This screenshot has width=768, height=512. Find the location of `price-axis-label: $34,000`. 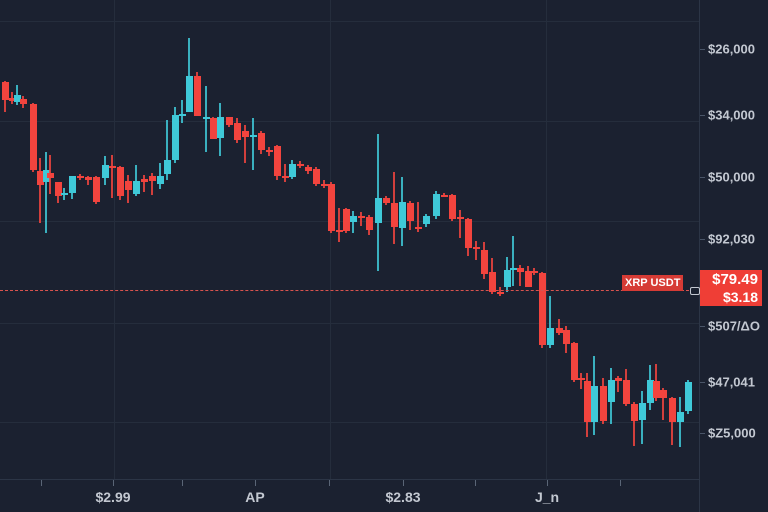

price-axis-label: $34,000 is located at coordinates (731, 115).